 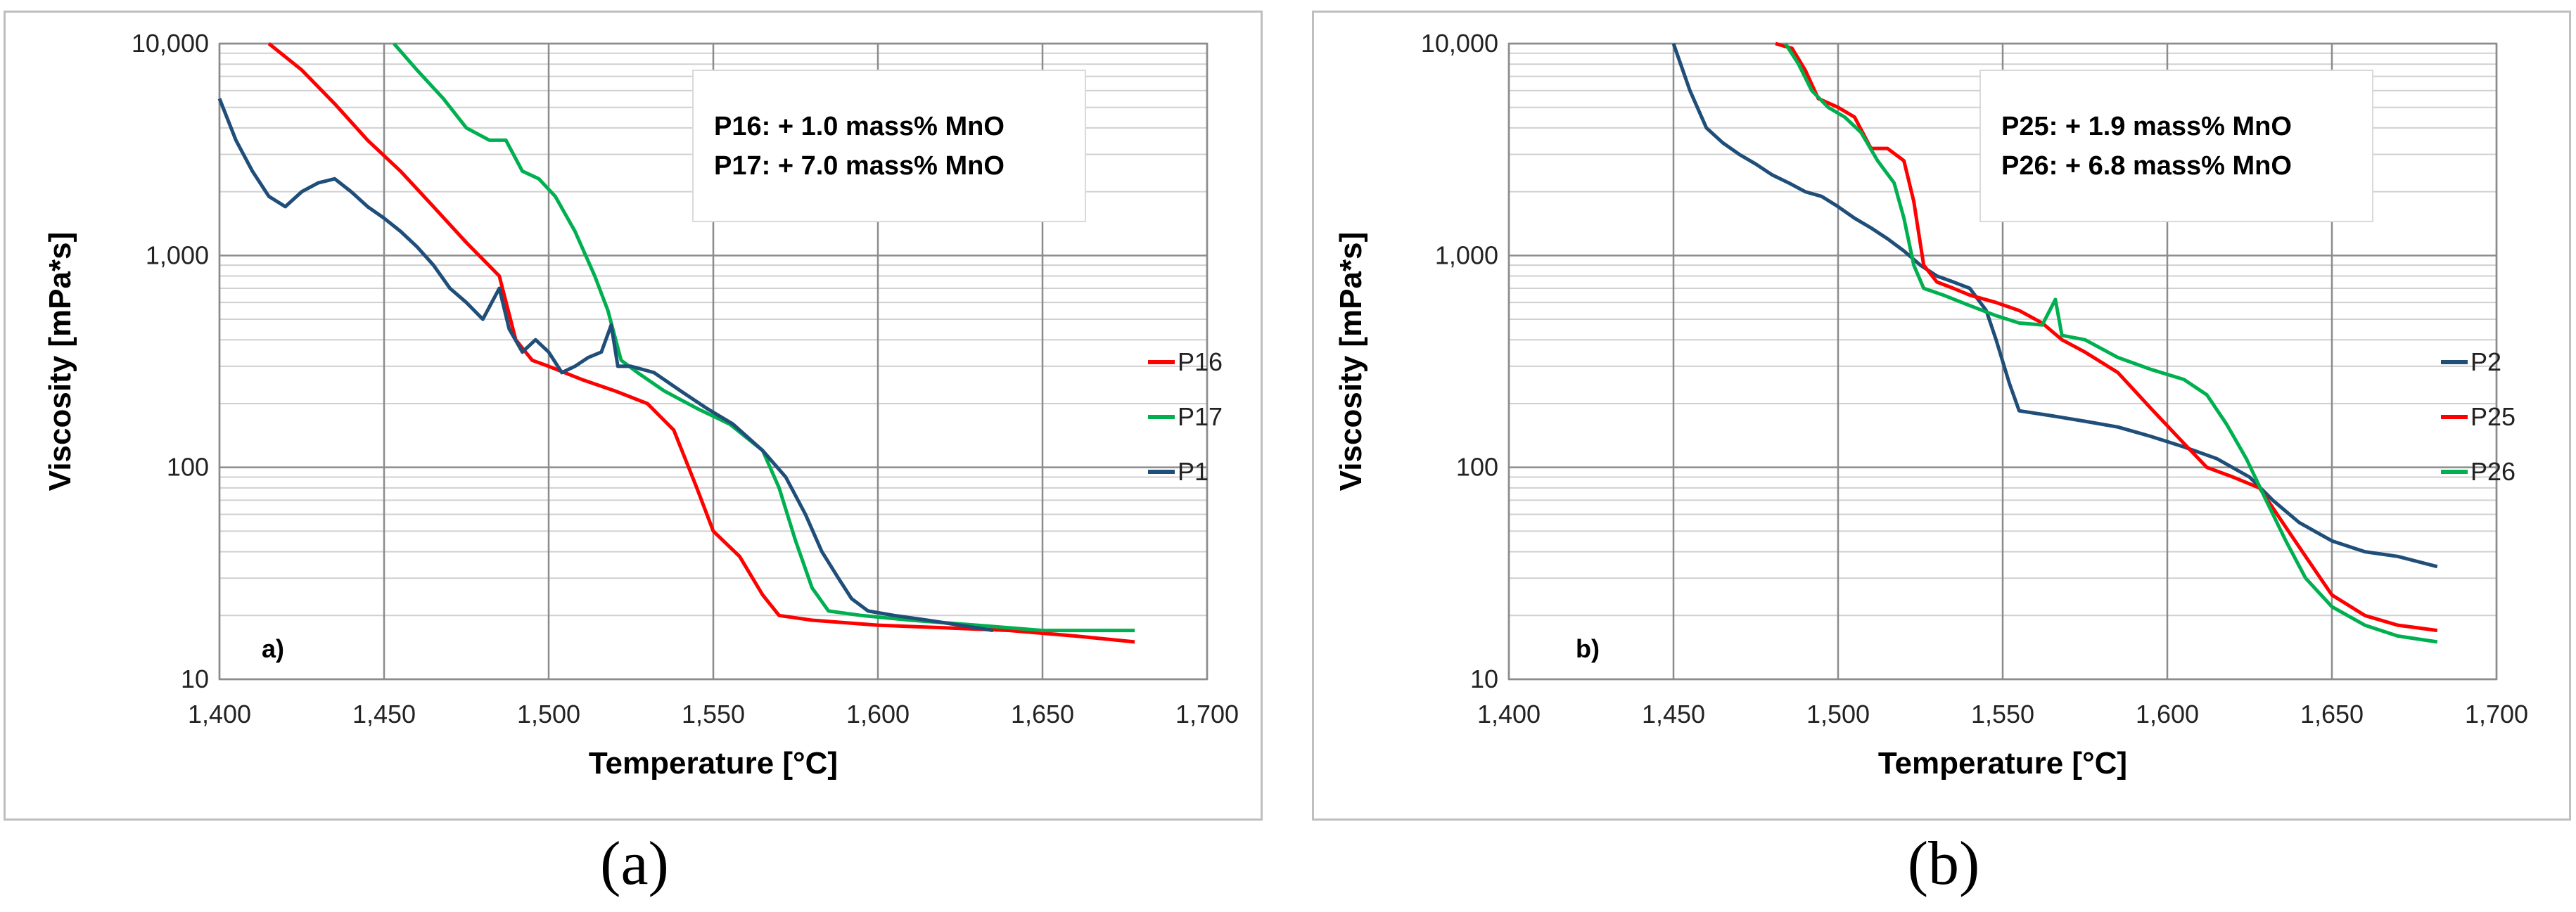 What do you see at coordinates (1466, 254) in the screenshot?
I see `panel-b-y-tick-label: 1,000` at bounding box center [1466, 254].